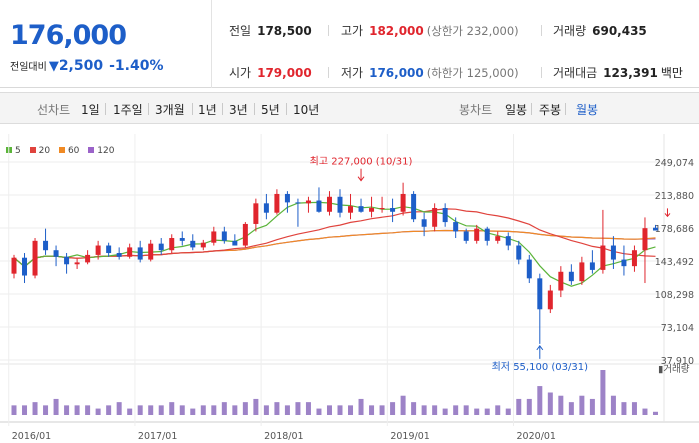  What do you see at coordinates (90, 110) in the screenshot?
I see `period-1d: 1일` at bounding box center [90, 110].